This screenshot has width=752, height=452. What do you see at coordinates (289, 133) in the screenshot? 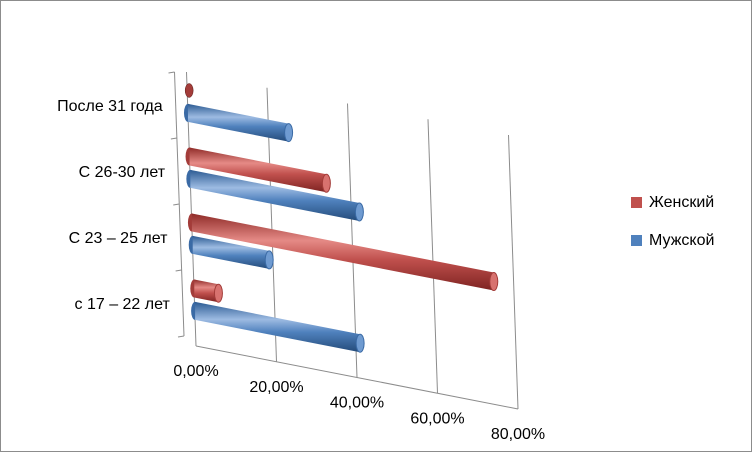
I see `bar-1-3-end` at bounding box center [289, 133].